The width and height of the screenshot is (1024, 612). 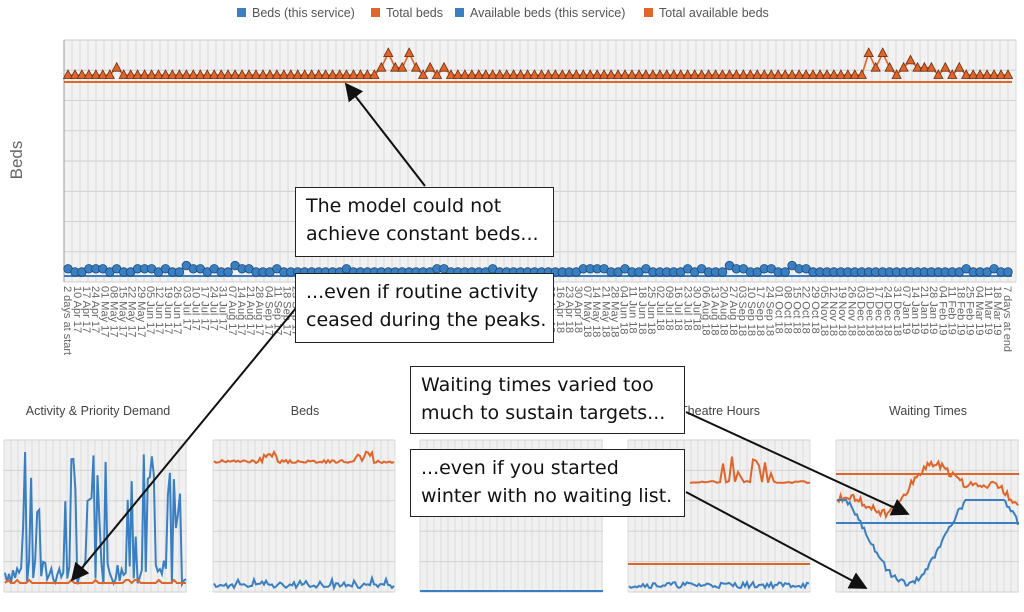 I want to click on x-tick-label: 13 Aug 18, so click(x=715, y=311).